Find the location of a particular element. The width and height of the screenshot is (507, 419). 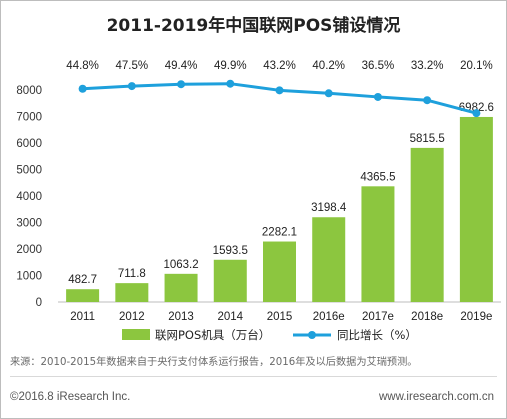

website-link: www.iresearch.com.cn is located at coordinates (436, 397).